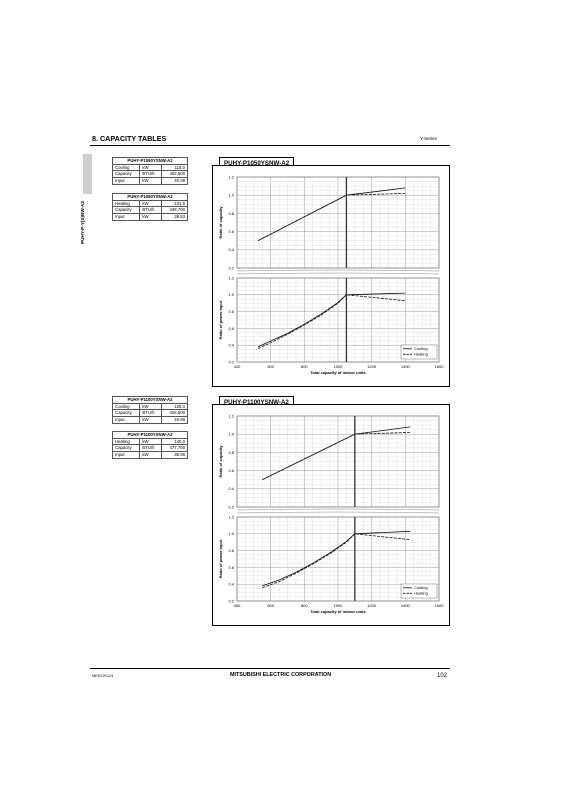 The height and width of the screenshot is (805, 569). Describe the element at coordinates (442, 676) in the screenshot. I see `page-number: 102` at that location.